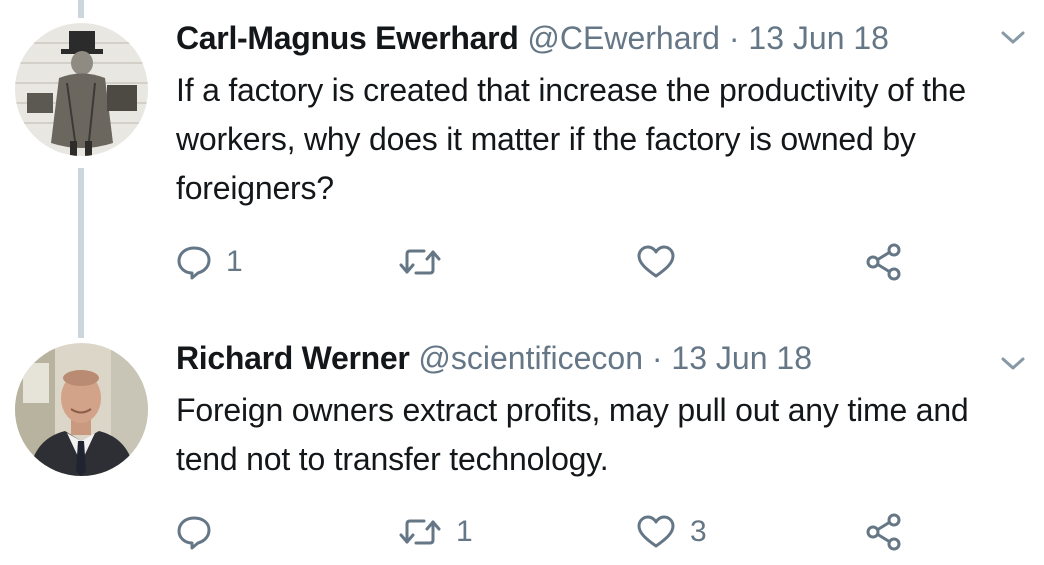 This screenshot has height=565, width=1044. What do you see at coordinates (293, 358) in the screenshot?
I see `author-name: Richard Werner` at bounding box center [293, 358].